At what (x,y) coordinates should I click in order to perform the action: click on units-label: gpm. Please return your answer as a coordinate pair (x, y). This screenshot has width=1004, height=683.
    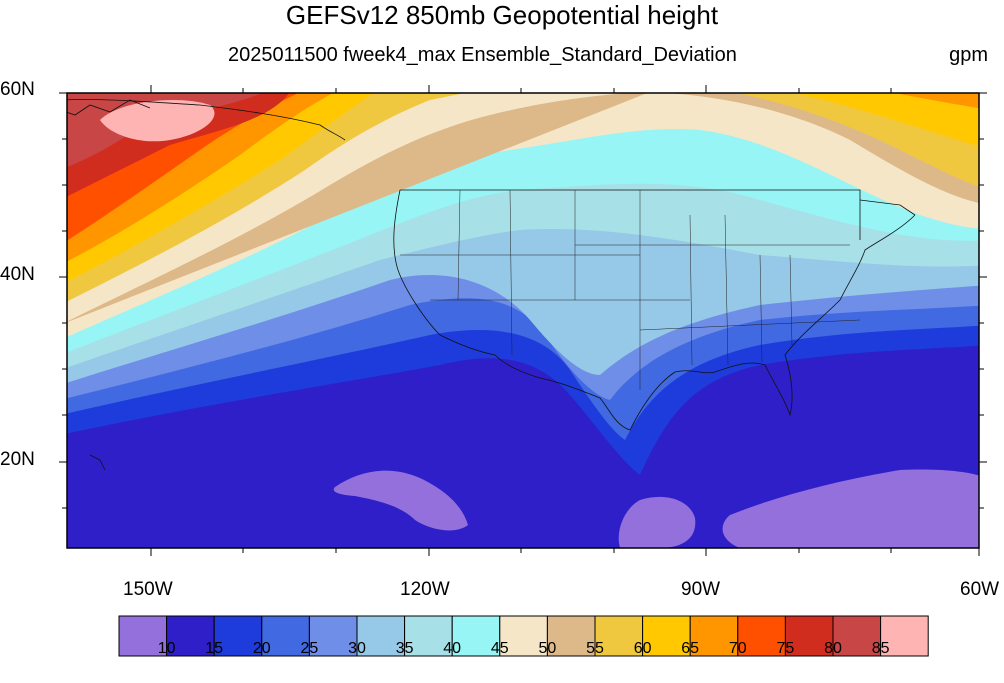
    Looking at the image, I should click on (968, 55).